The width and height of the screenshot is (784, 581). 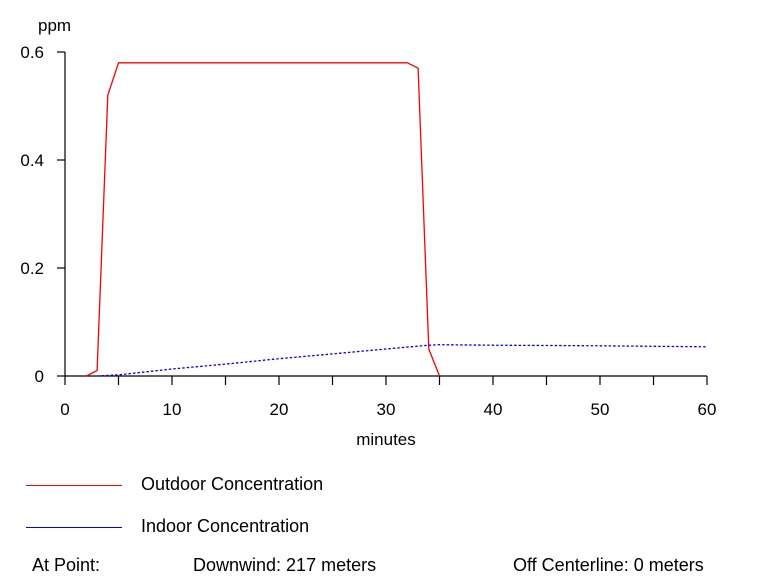 What do you see at coordinates (279, 409) in the screenshot?
I see `x-tick-label-20: 20` at bounding box center [279, 409].